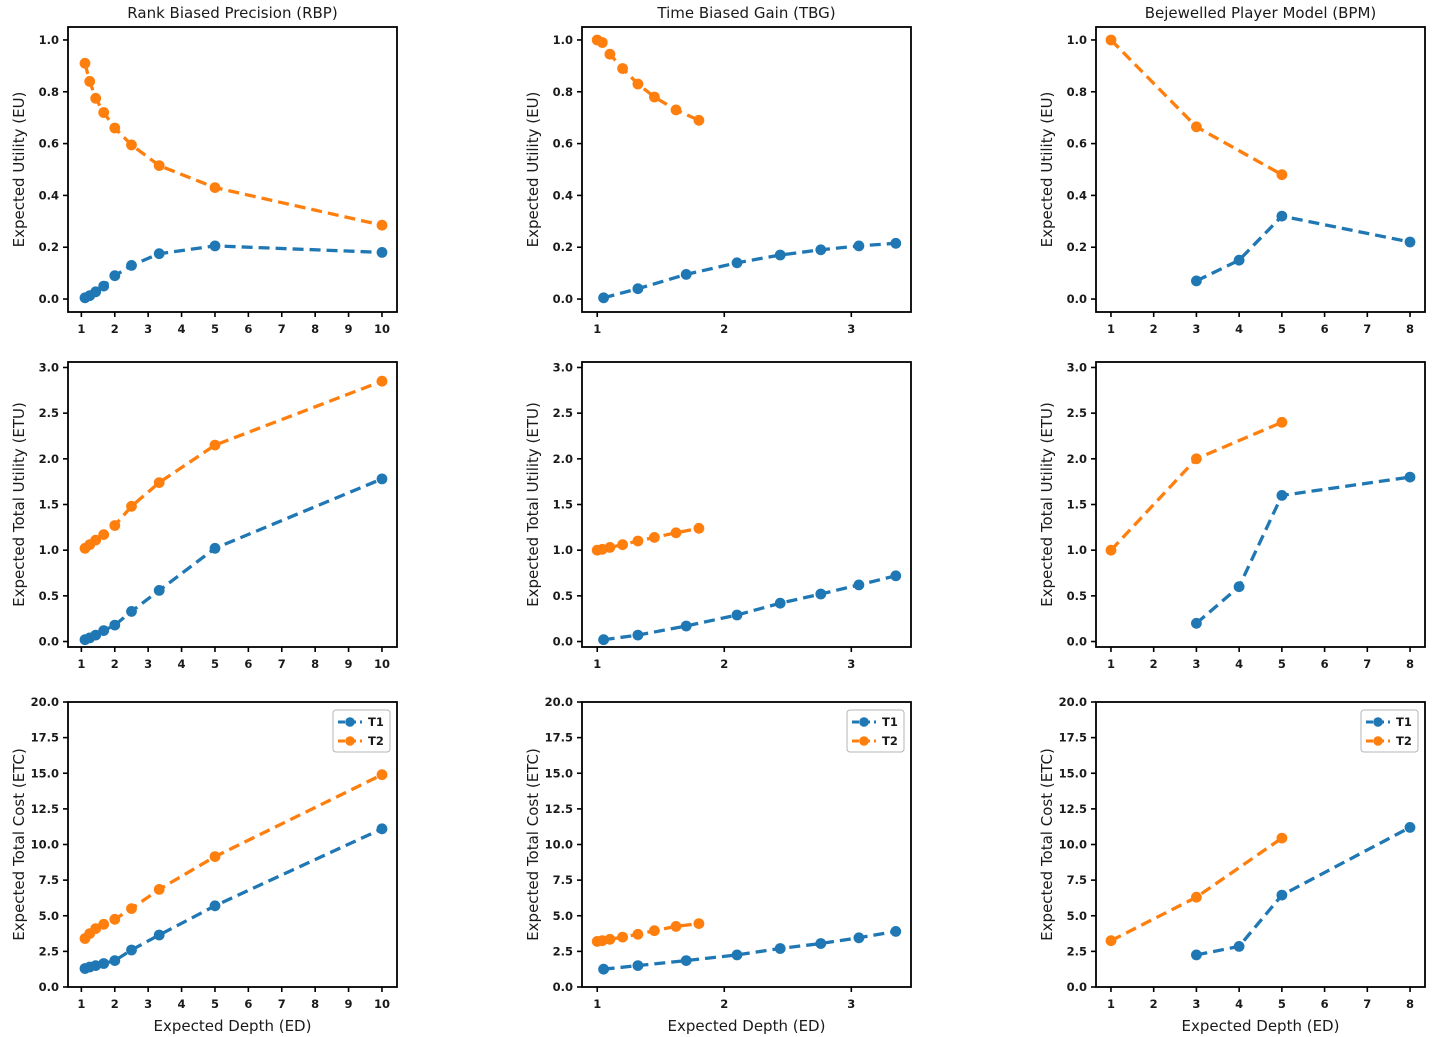 The height and width of the screenshot is (1037, 1440). Describe the element at coordinates (19, 504) in the screenshot. I see `y-axis-label: Expected Total Utility (ETU)` at that location.